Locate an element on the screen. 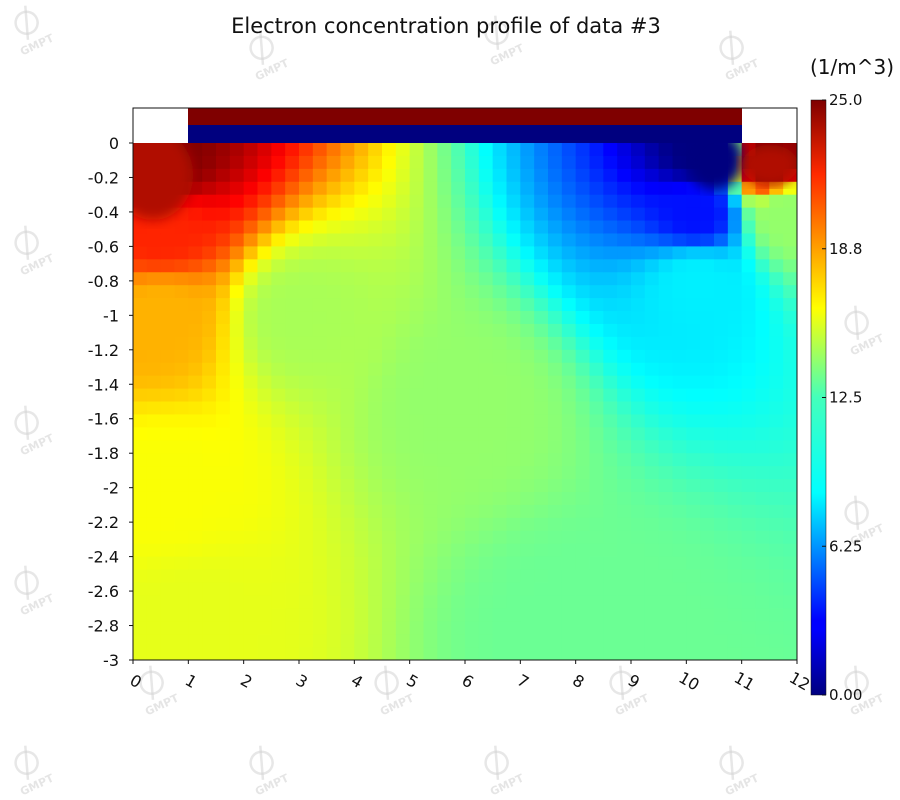  colorbar-tick-label: 12.5 is located at coordinates (845, 398).